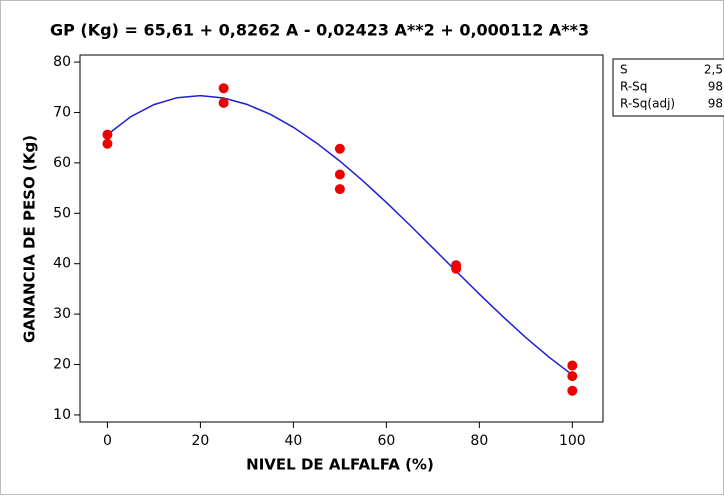 The image size is (724, 499). What do you see at coordinates (62, 365) in the screenshot?
I see `y-tick-label: 20` at bounding box center [62, 365].